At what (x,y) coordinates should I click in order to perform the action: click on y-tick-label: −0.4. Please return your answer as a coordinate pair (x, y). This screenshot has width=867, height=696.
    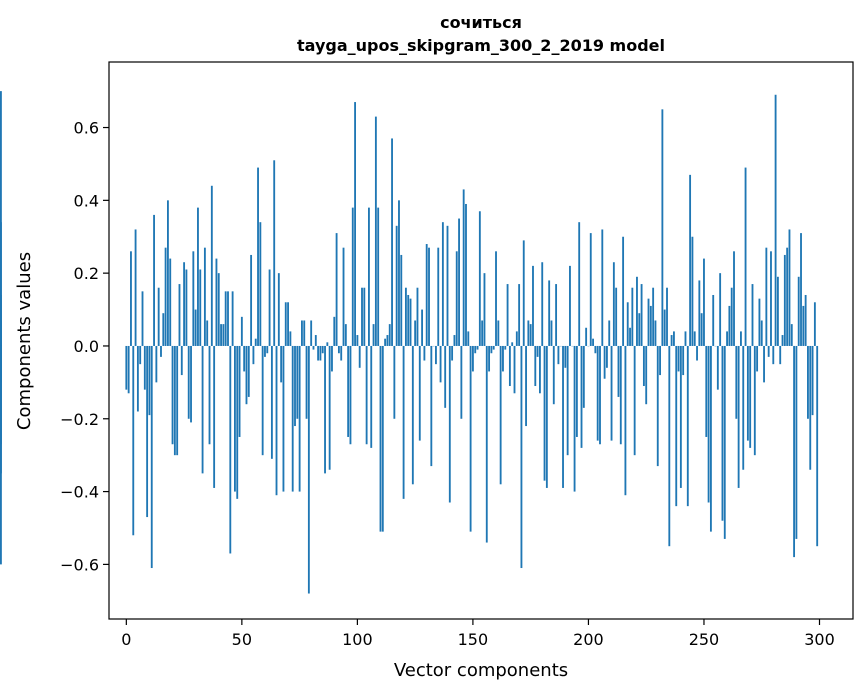
    Looking at the image, I should click on (79, 492).